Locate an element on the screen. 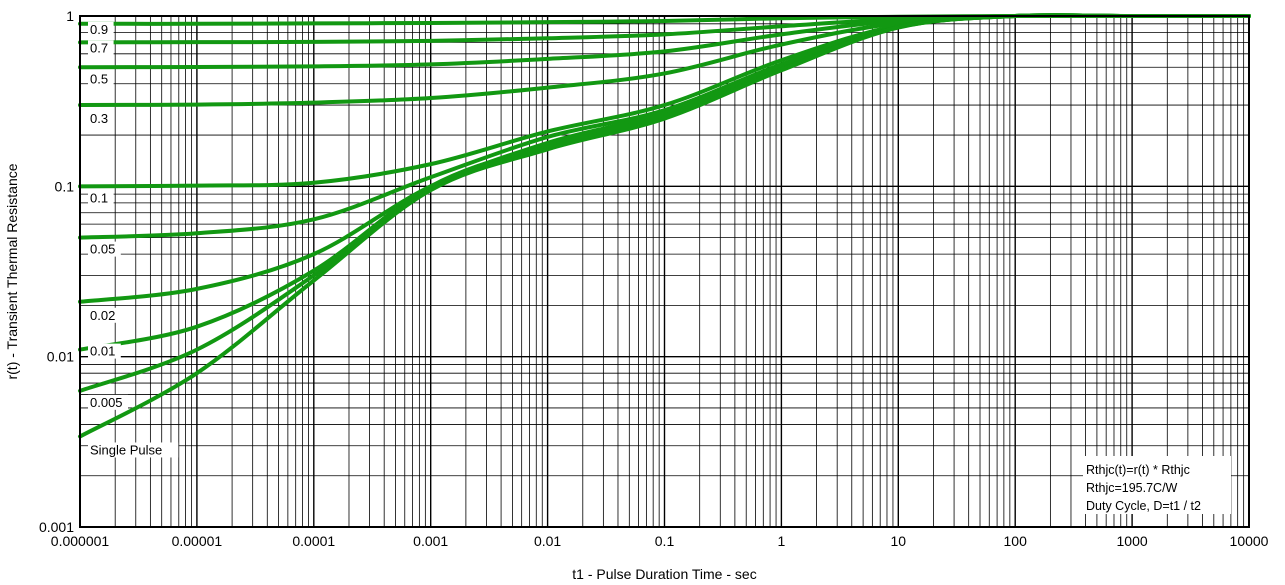 This screenshot has width=1285, height=585. formula-note-background is located at coordinates (1157, 485).